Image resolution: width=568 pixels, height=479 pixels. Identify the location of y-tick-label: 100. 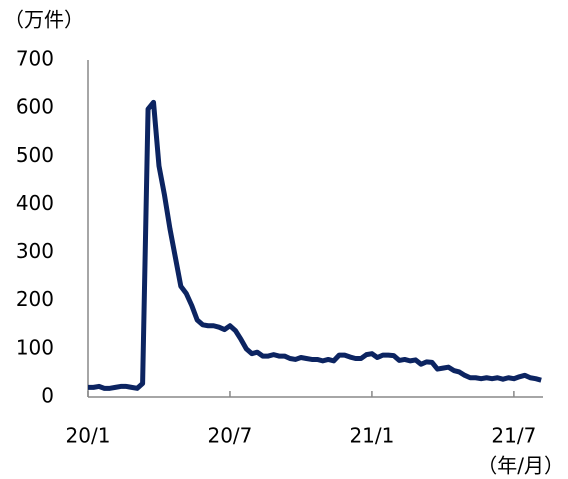
(35, 347).